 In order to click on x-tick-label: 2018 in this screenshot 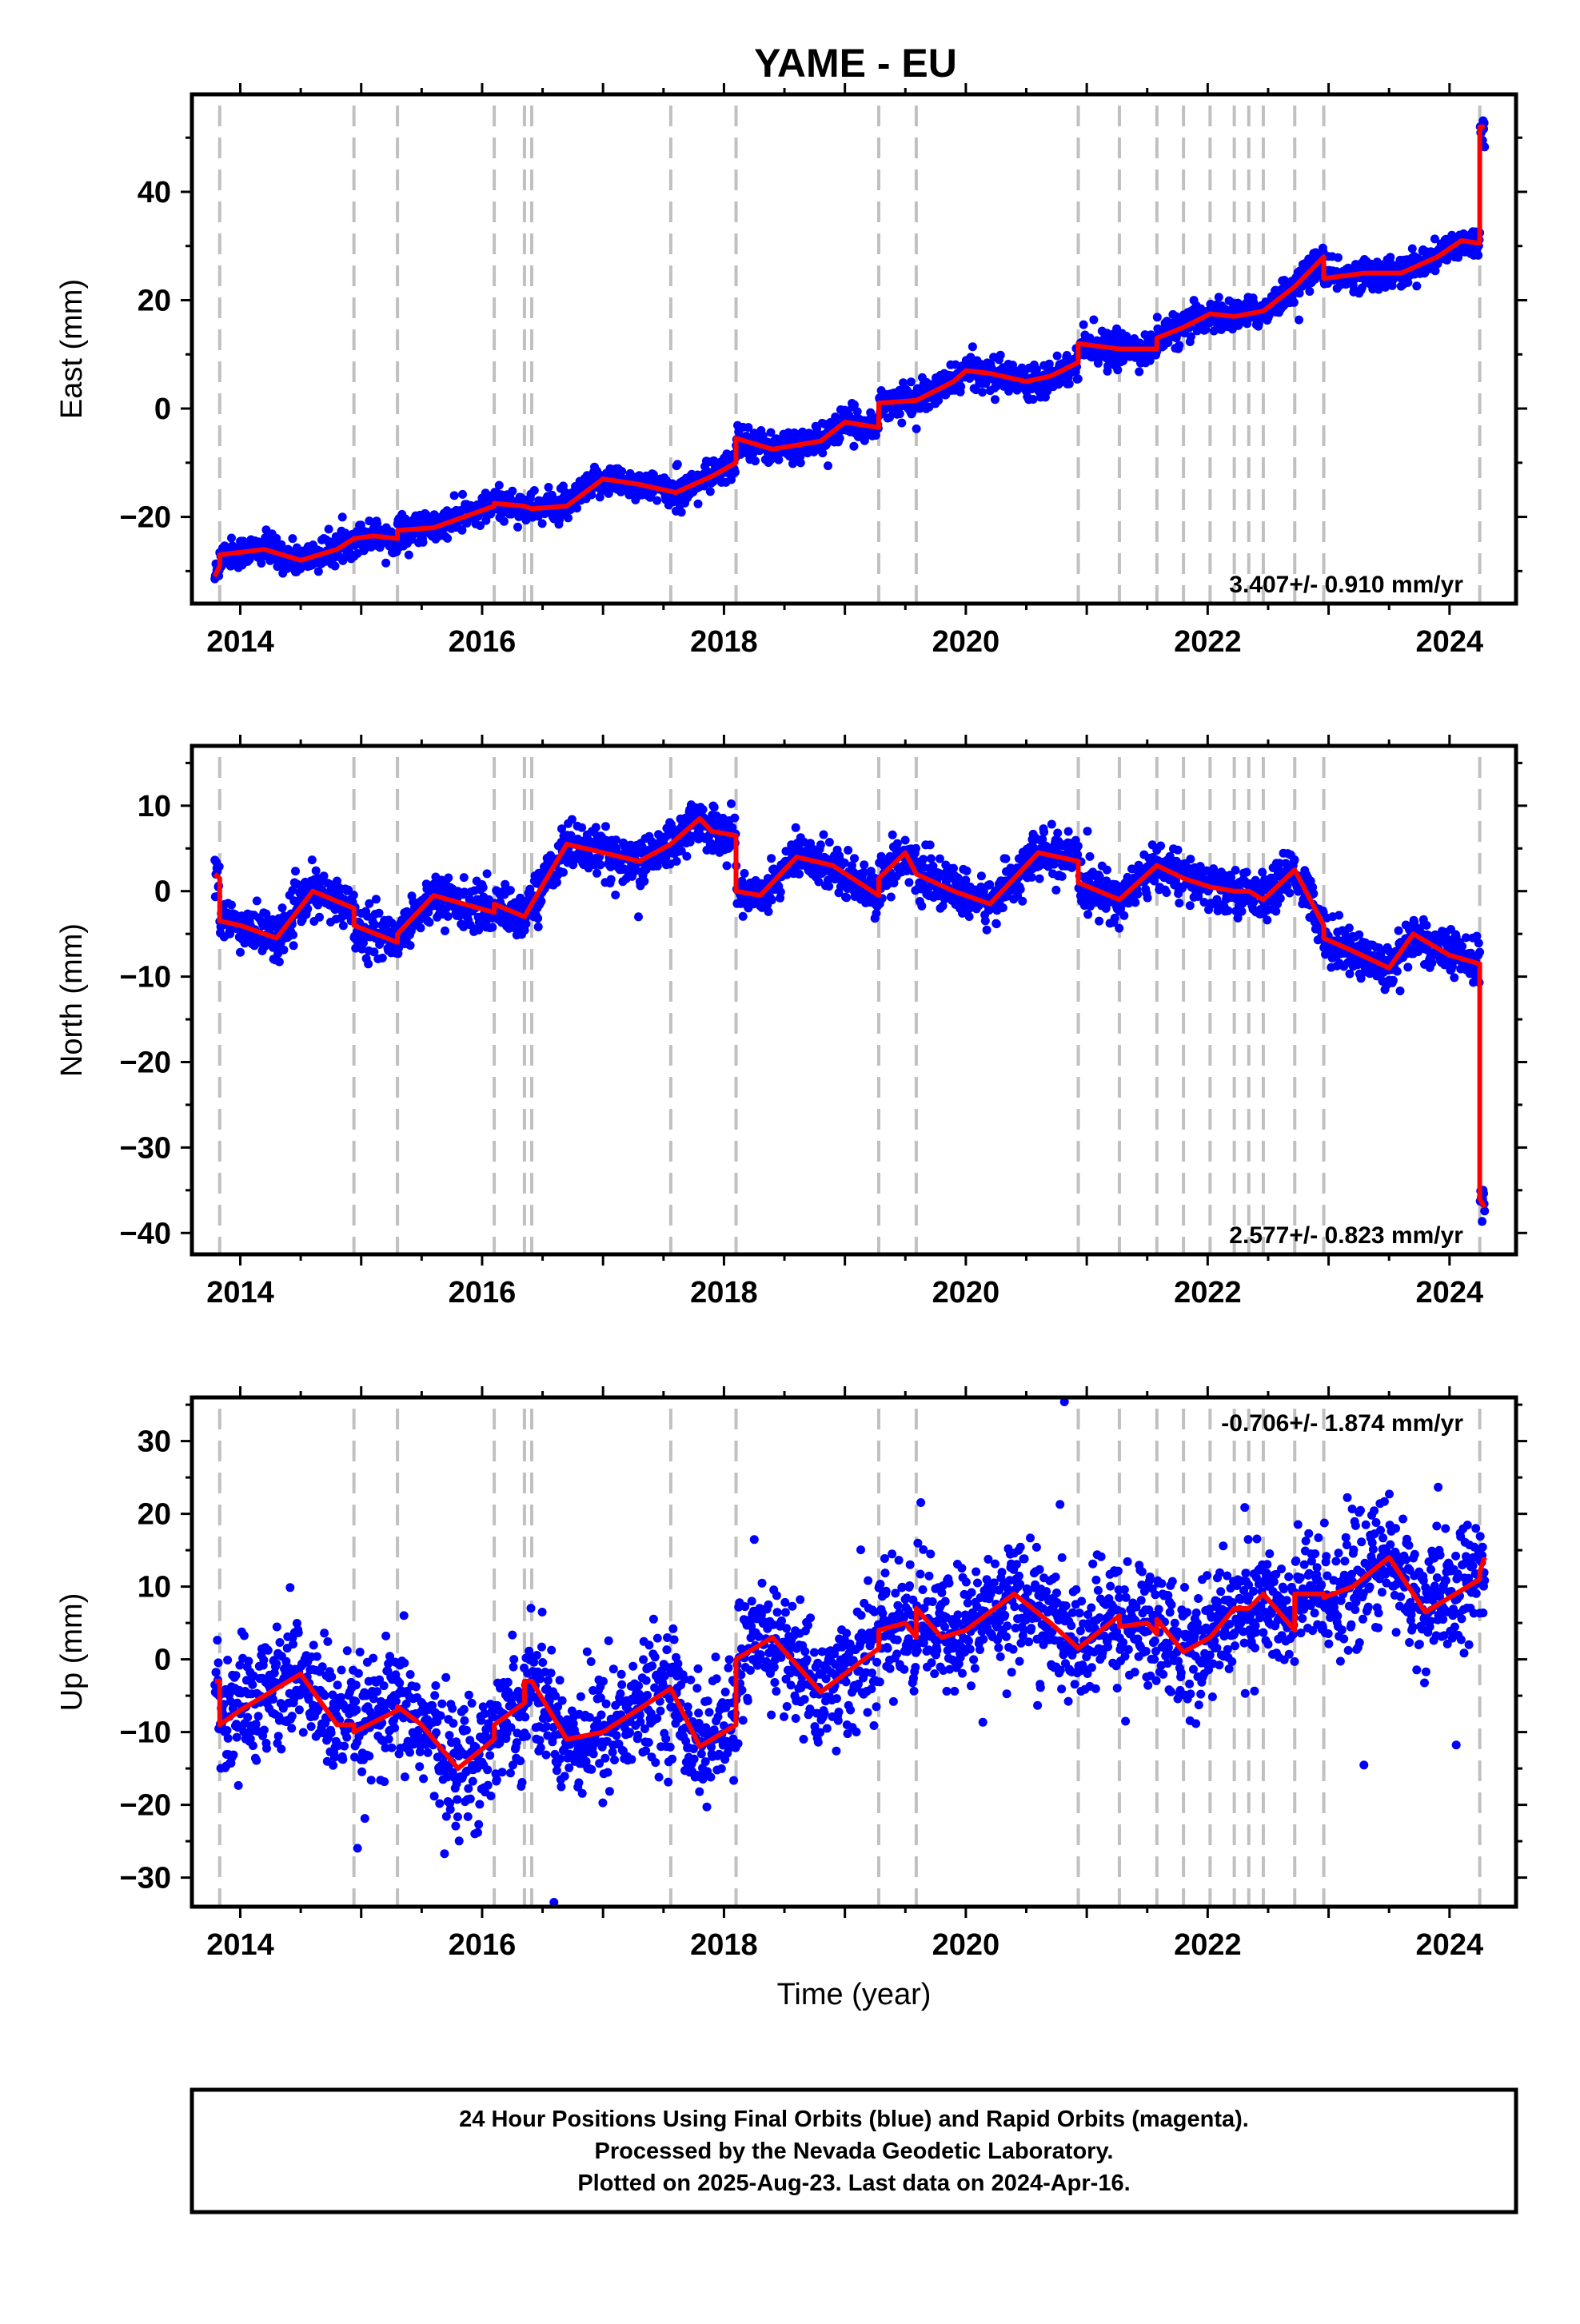, I will do `click(724, 642)`.